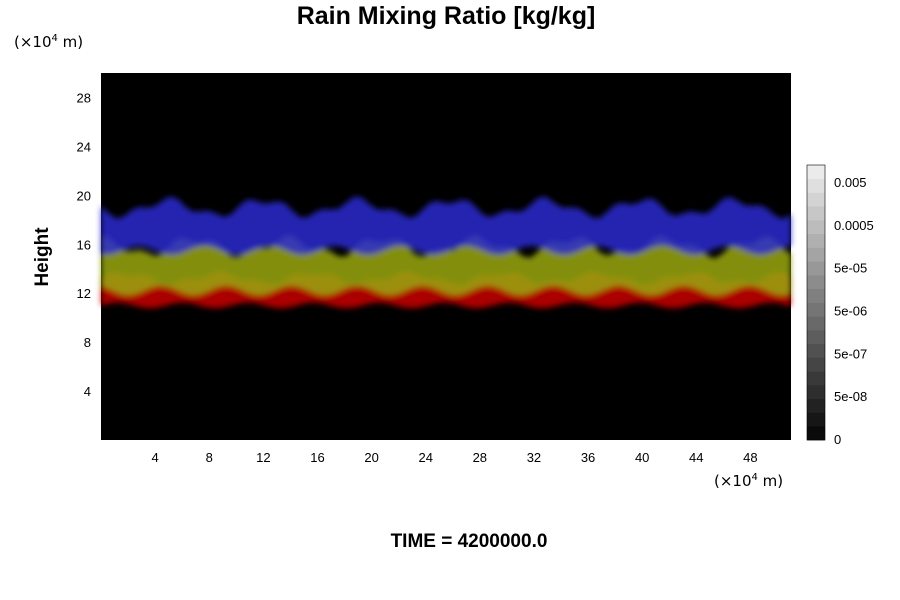 The image size is (900, 600). I want to click on y-tick-label: 16, so click(84, 244).